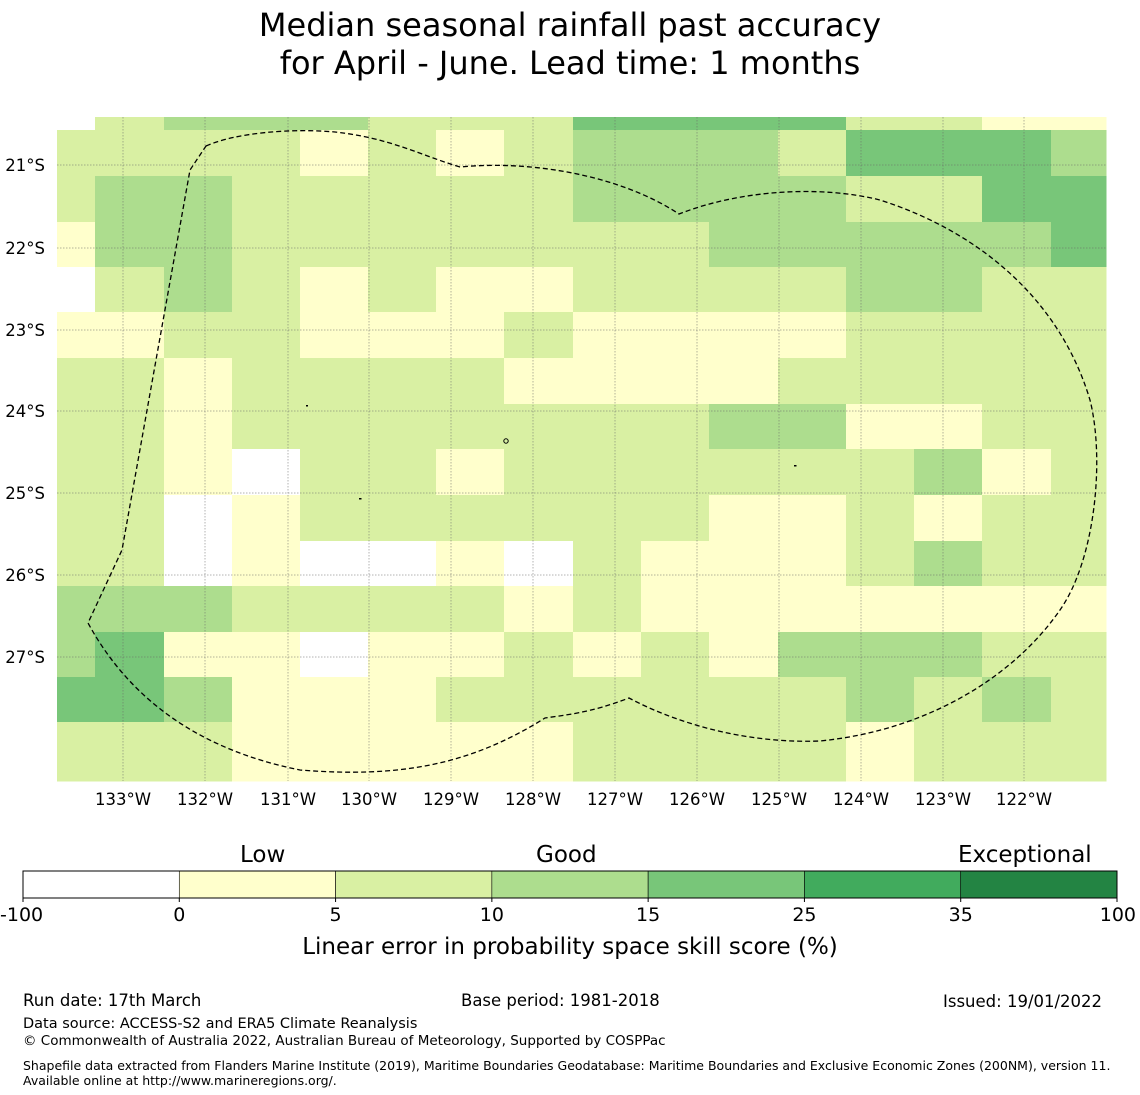 Image resolution: width=1140 pixels, height=1095 pixels. What do you see at coordinates (779, 799) in the screenshot?
I see `lon-label: 125°W` at bounding box center [779, 799].